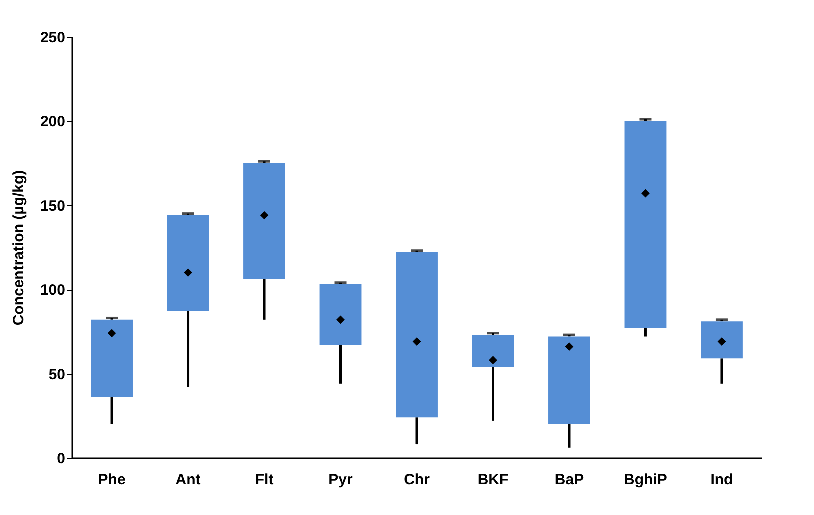 Image resolution: width=814 pixels, height=515 pixels. Describe the element at coordinates (417, 480) in the screenshot. I see `x-tick-label: Chr` at that location.